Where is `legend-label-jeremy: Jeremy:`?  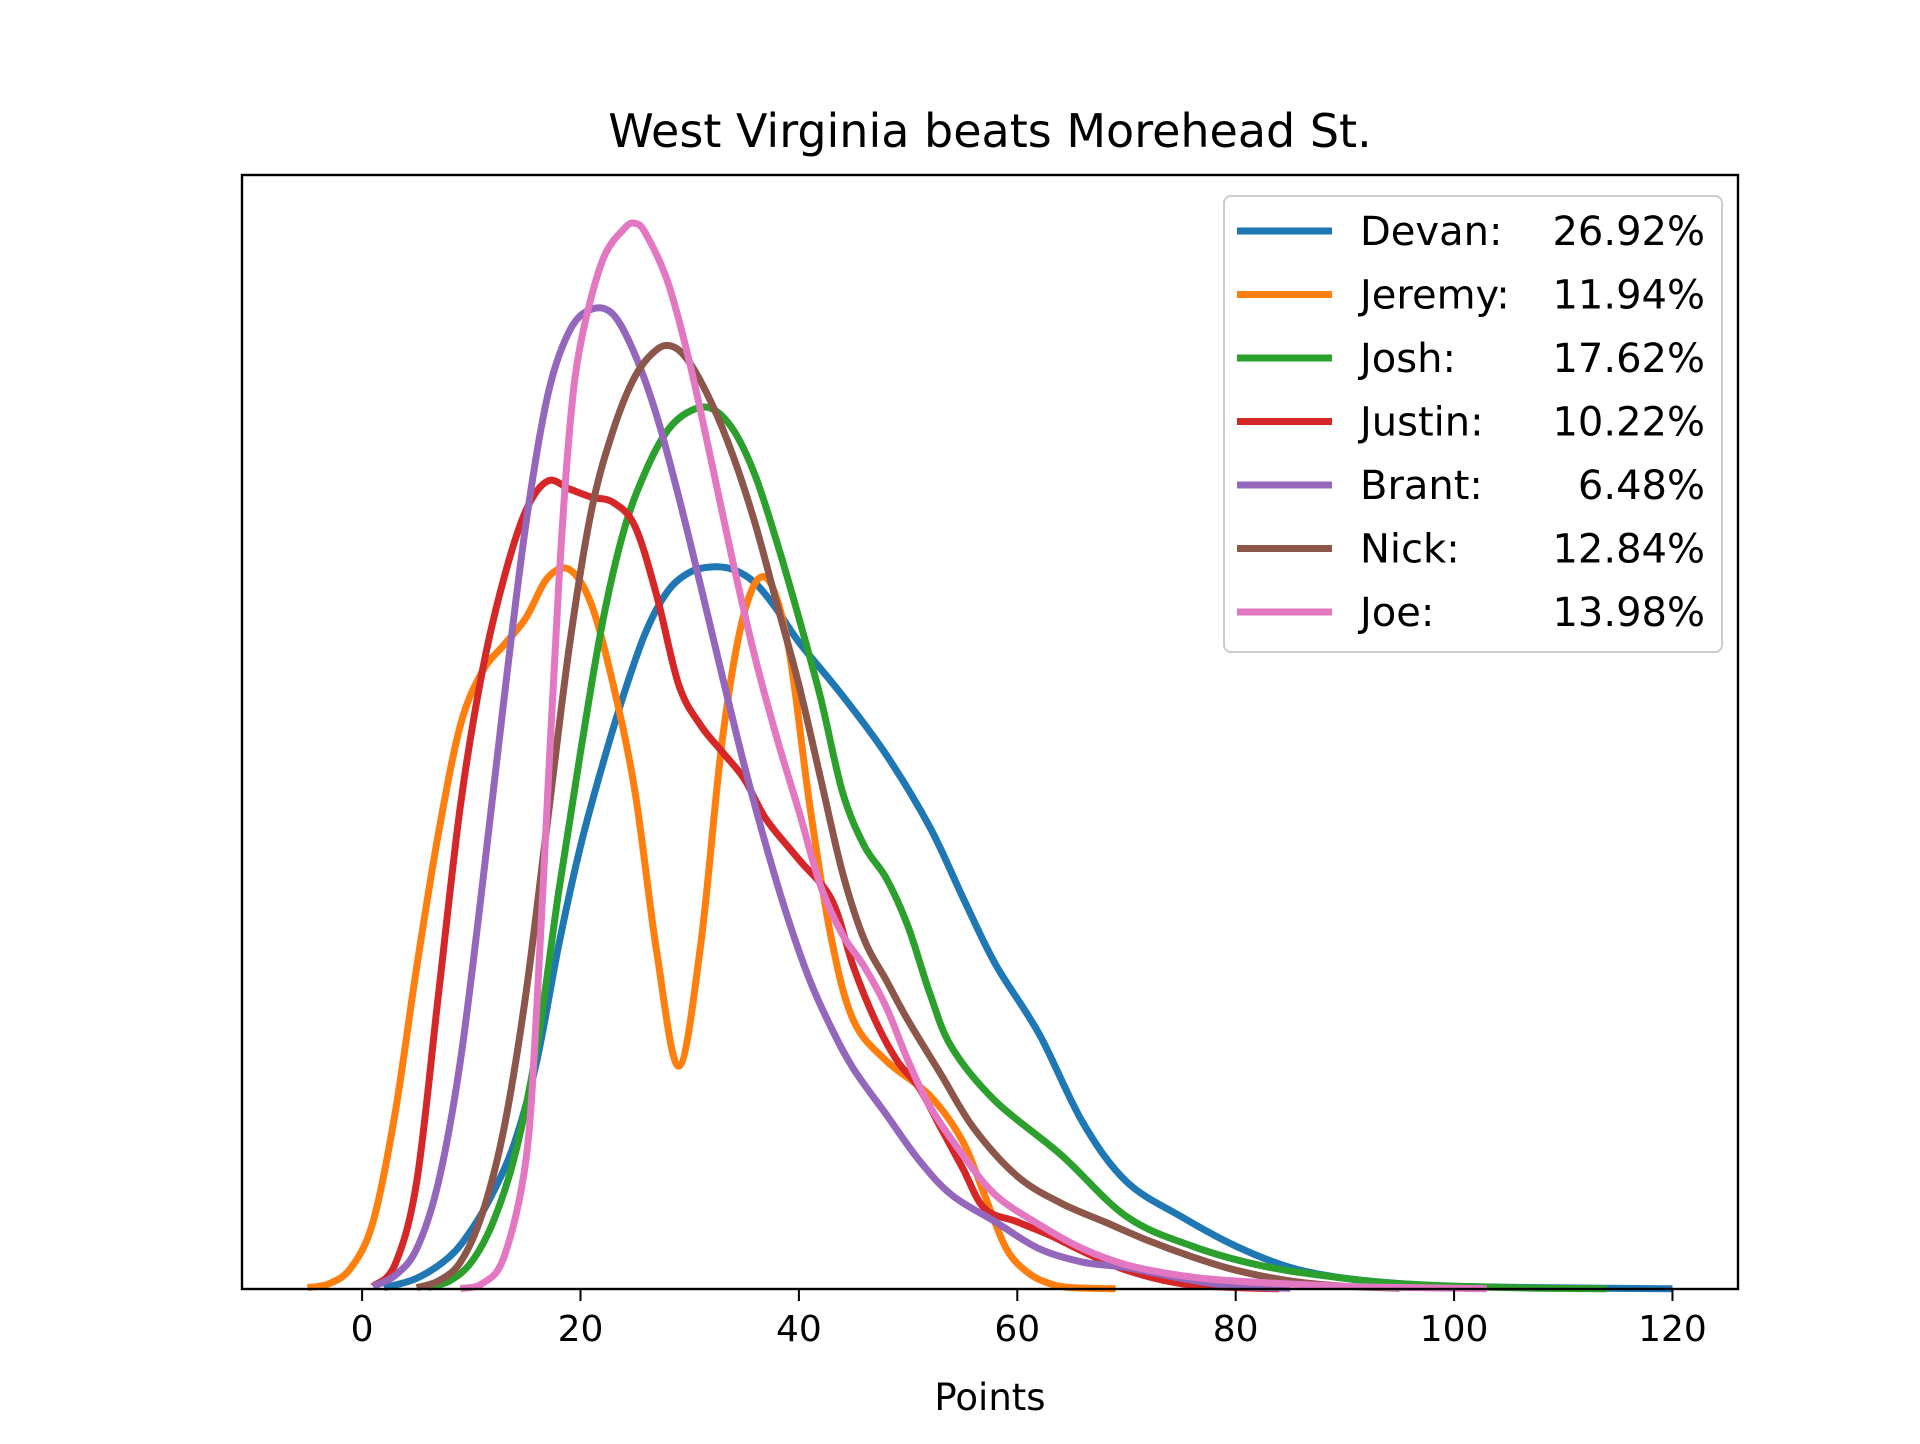
legend-label-jeremy: Jeremy: is located at coordinates (1433, 296).